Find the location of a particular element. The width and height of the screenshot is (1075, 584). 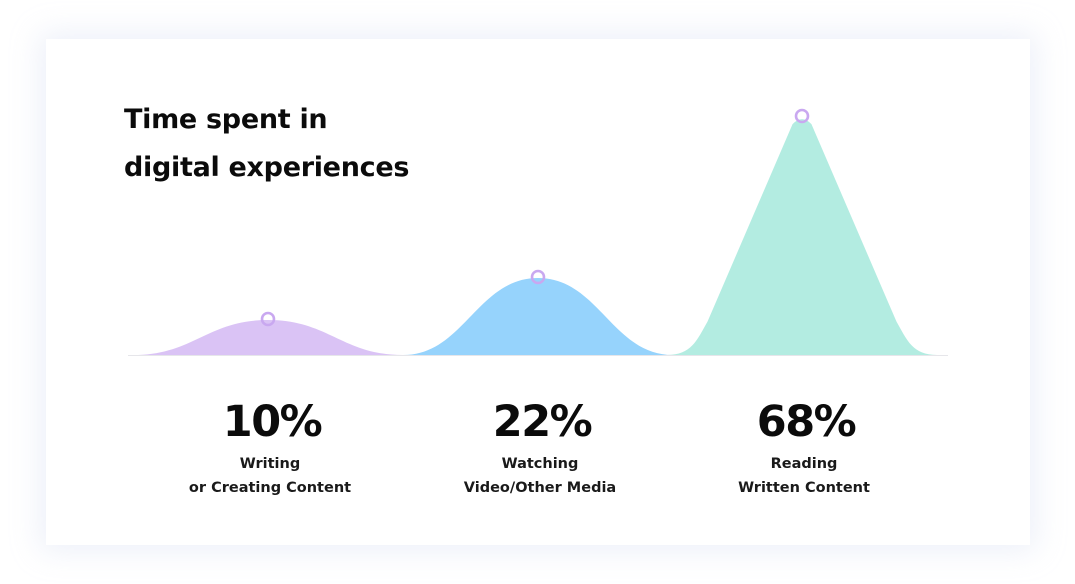

category-label-3-line-1: Reading is located at coordinates (804, 464).